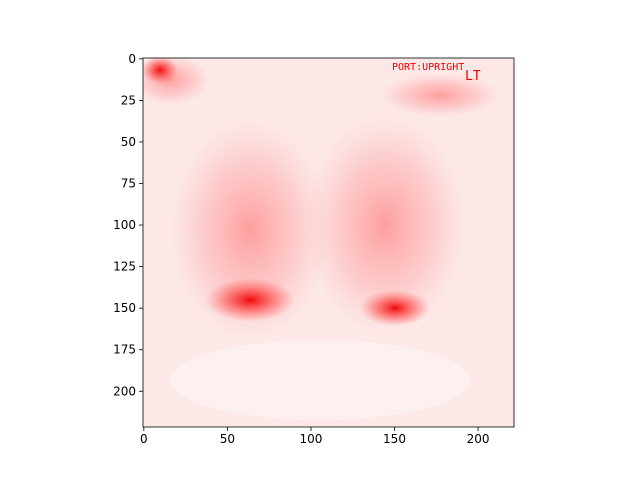 Image resolution: width=640 pixels, height=480 pixels. I want to click on x-tick-label: 50, so click(227, 439).